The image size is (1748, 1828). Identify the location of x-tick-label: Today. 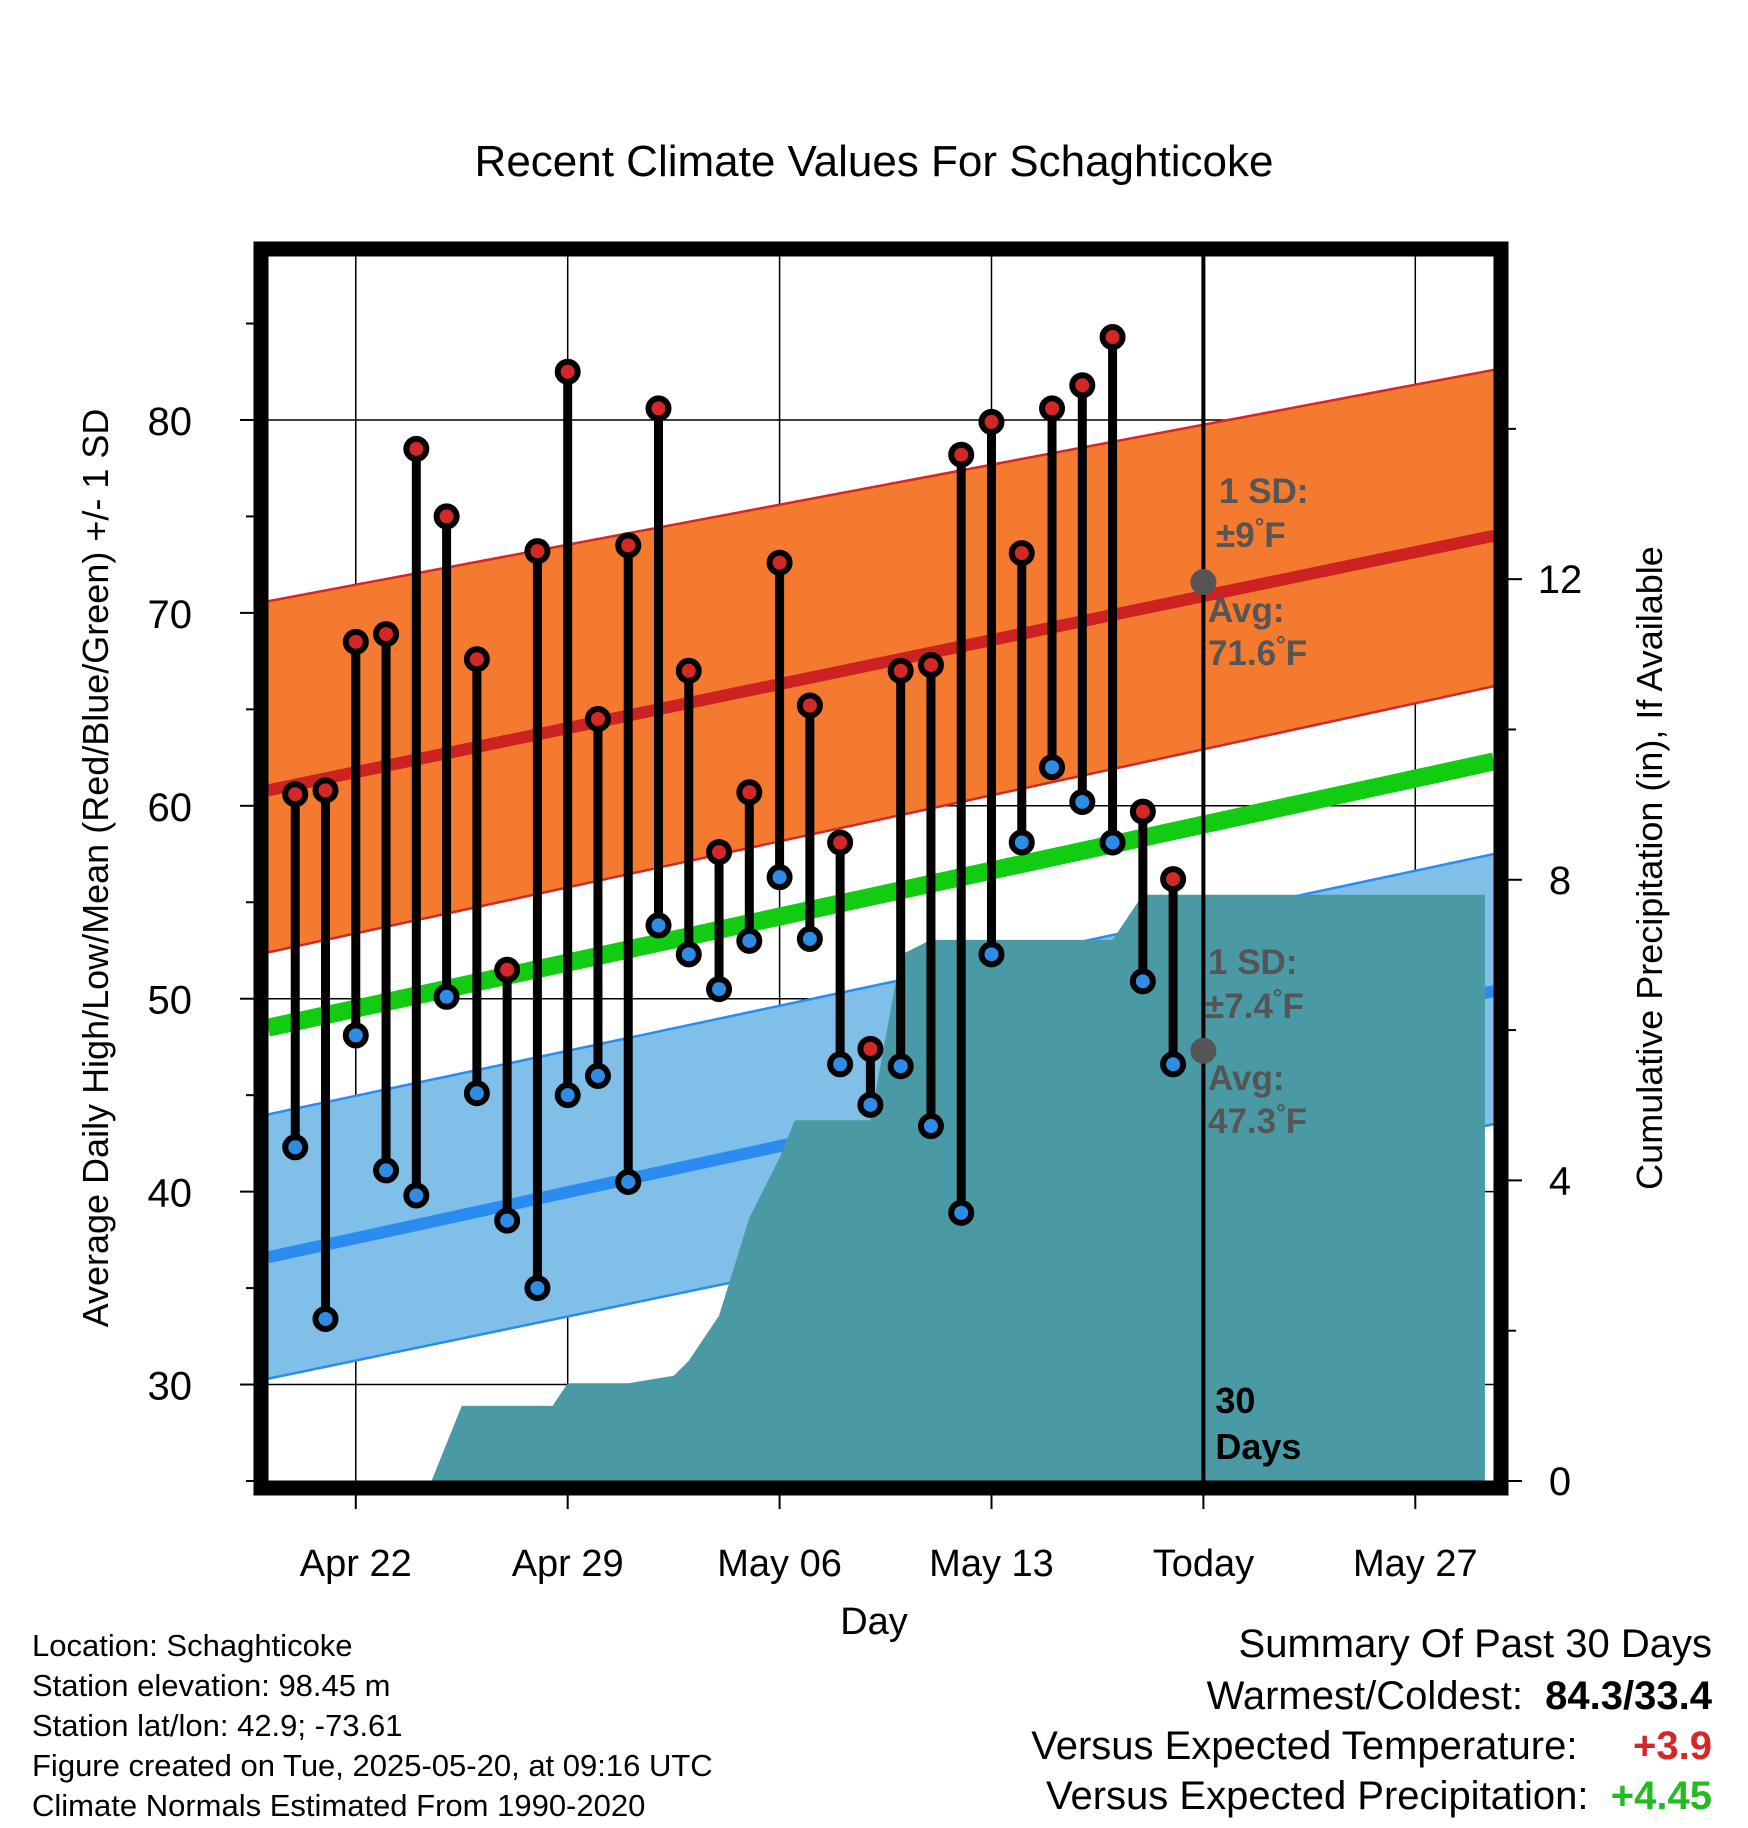
(1203, 1564).